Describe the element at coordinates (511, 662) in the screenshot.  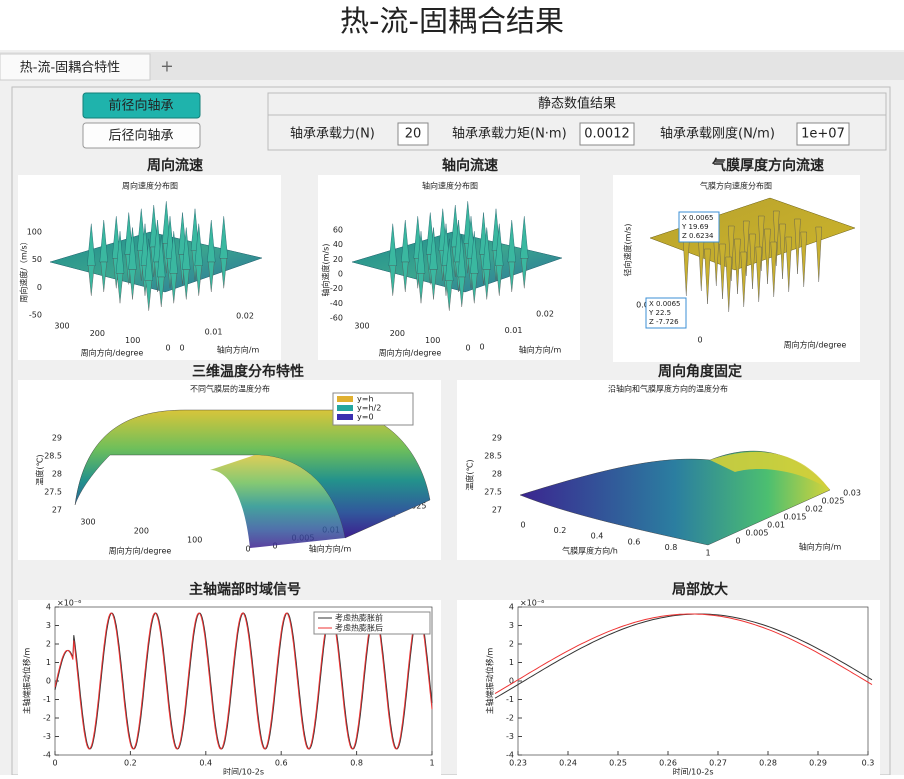
I see `y-tick-label: 1` at that location.